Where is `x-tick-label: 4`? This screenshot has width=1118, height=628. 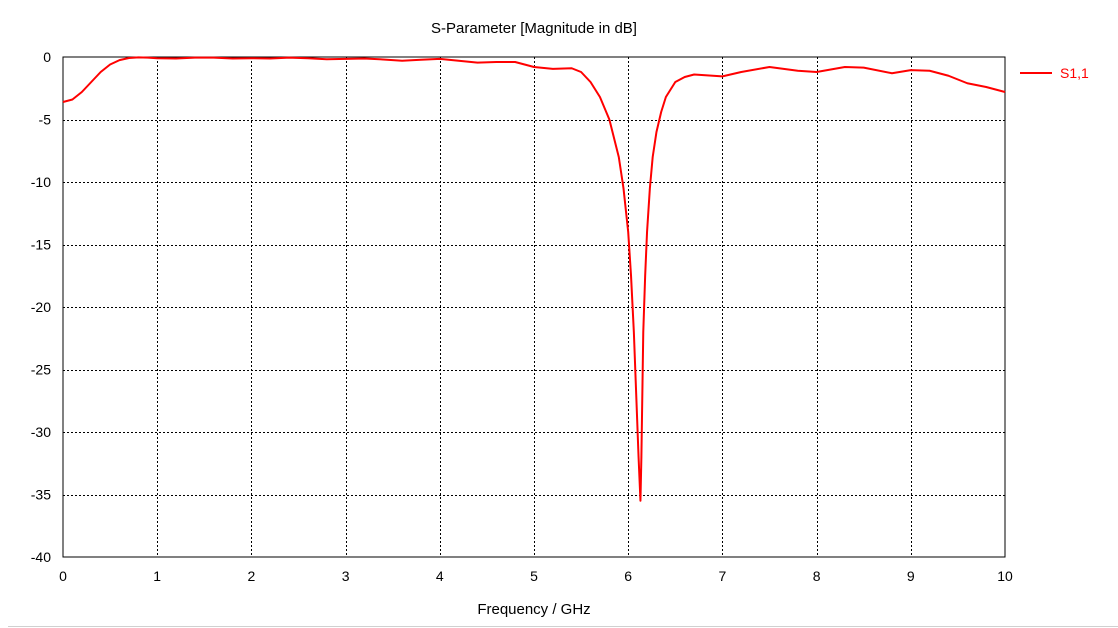 x-tick-label: 4 is located at coordinates (440, 576).